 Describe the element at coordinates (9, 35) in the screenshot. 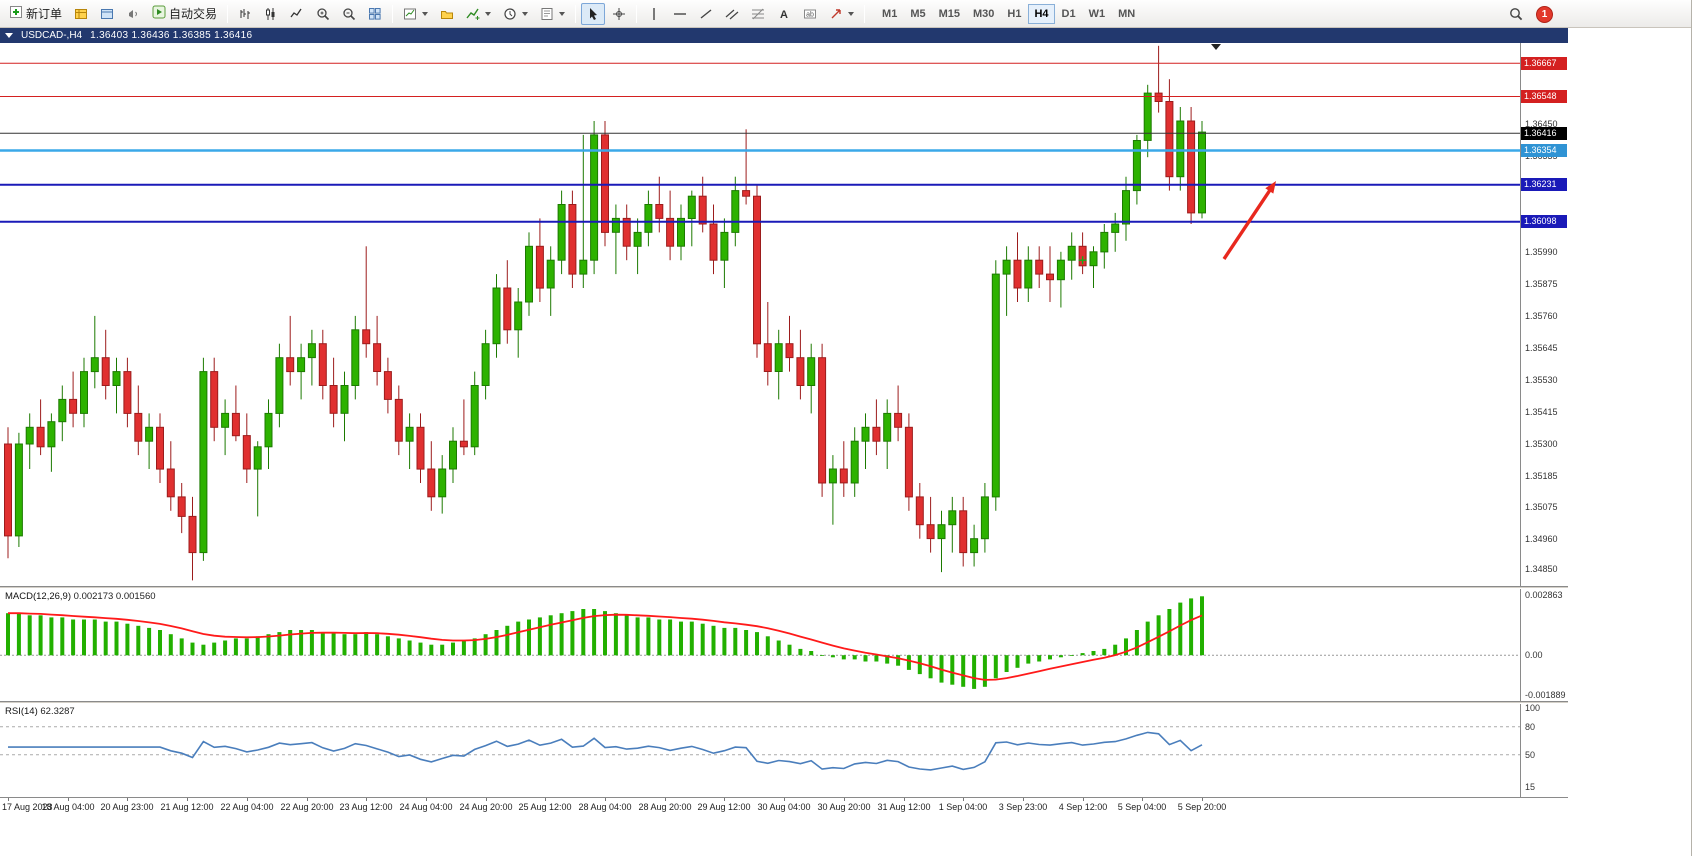

I see `chart-menu-icon` at that location.